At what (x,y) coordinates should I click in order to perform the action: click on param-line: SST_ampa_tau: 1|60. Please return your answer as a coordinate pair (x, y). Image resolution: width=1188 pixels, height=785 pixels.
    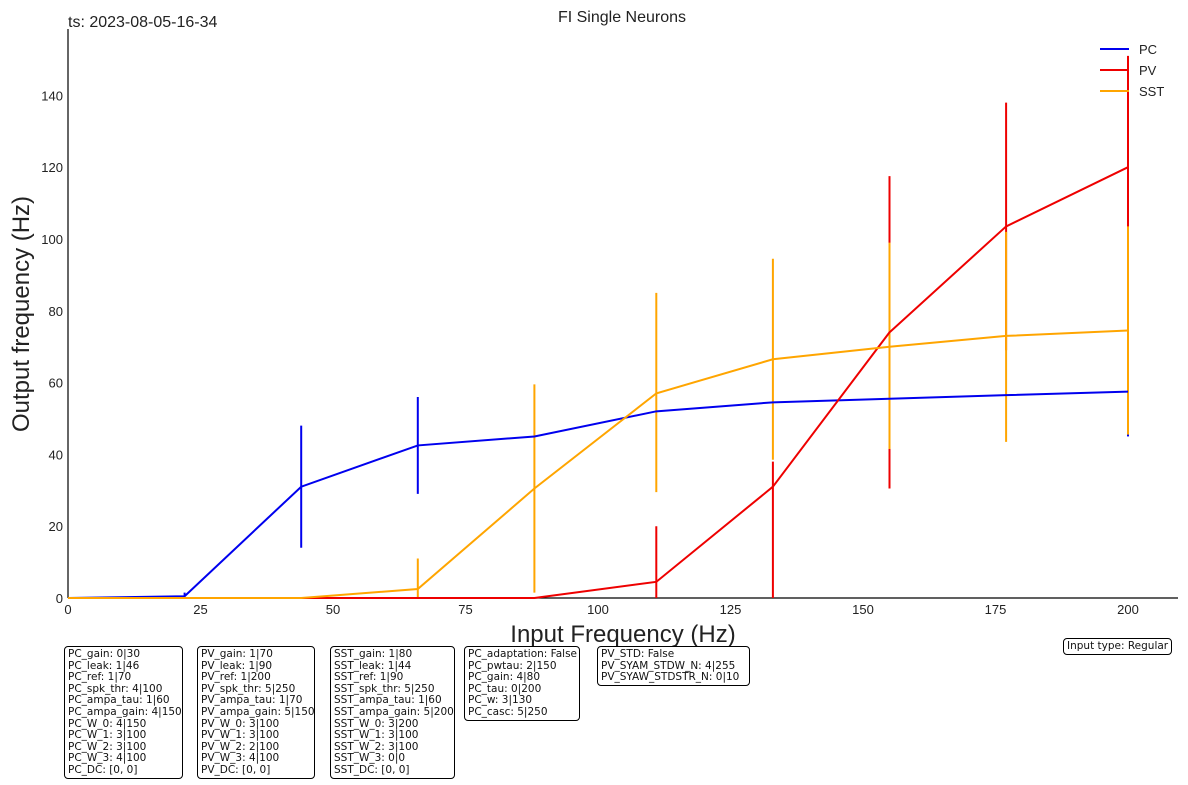
    Looking at the image, I should click on (388, 700).